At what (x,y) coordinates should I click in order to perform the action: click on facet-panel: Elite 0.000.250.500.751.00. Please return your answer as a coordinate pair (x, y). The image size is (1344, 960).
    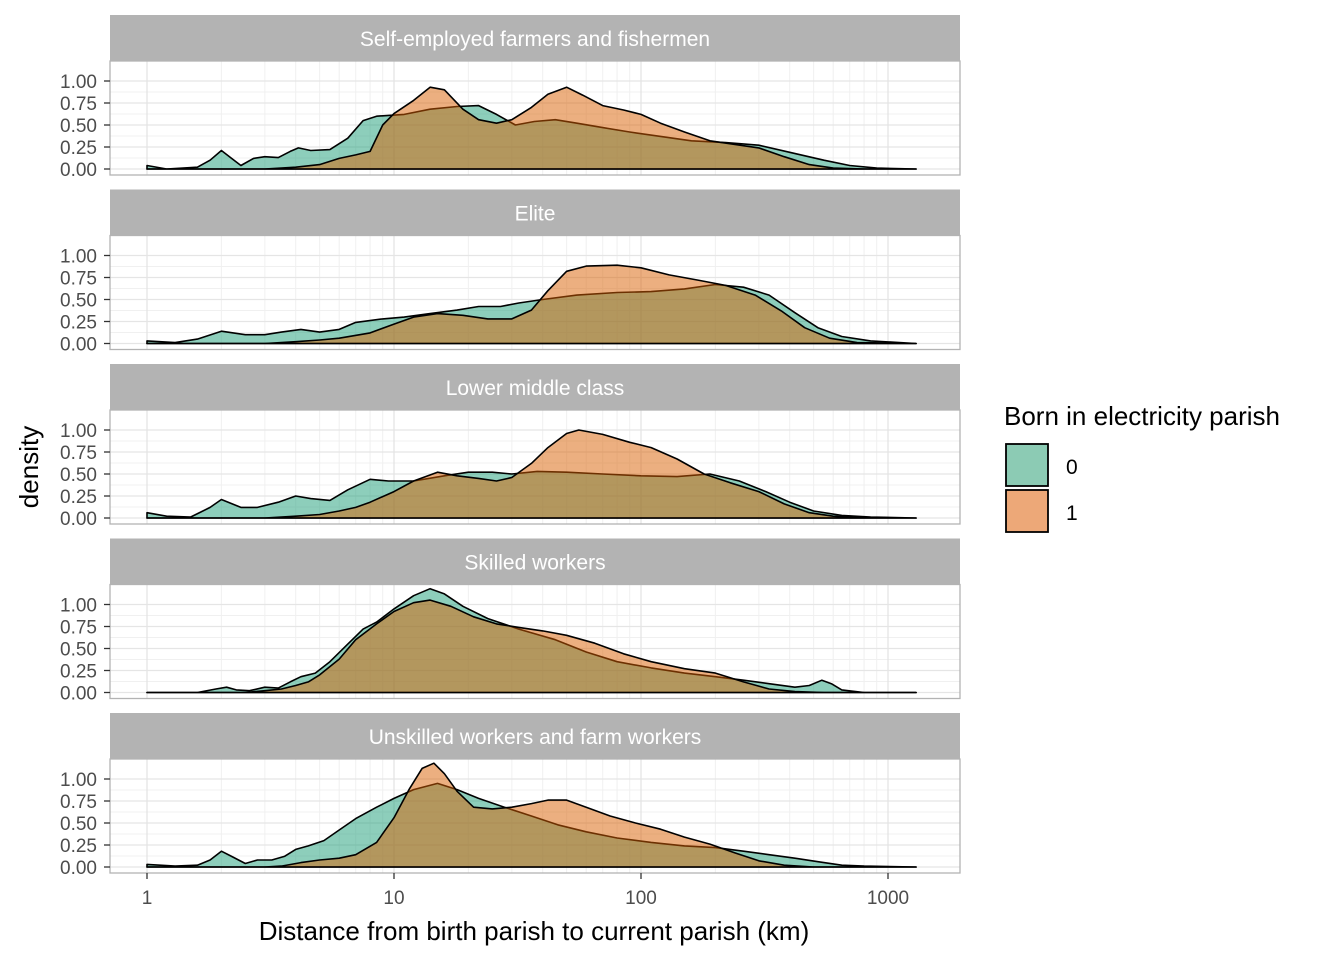
    Looking at the image, I should click on (510, 272).